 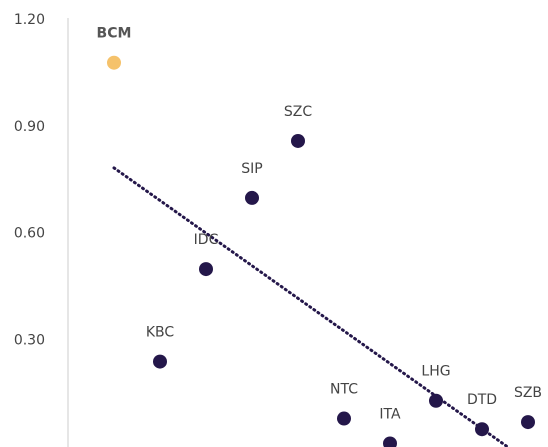 What do you see at coordinates (344, 390) in the screenshot?
I see `point-label: NTC` at bounding box center [344, 390].